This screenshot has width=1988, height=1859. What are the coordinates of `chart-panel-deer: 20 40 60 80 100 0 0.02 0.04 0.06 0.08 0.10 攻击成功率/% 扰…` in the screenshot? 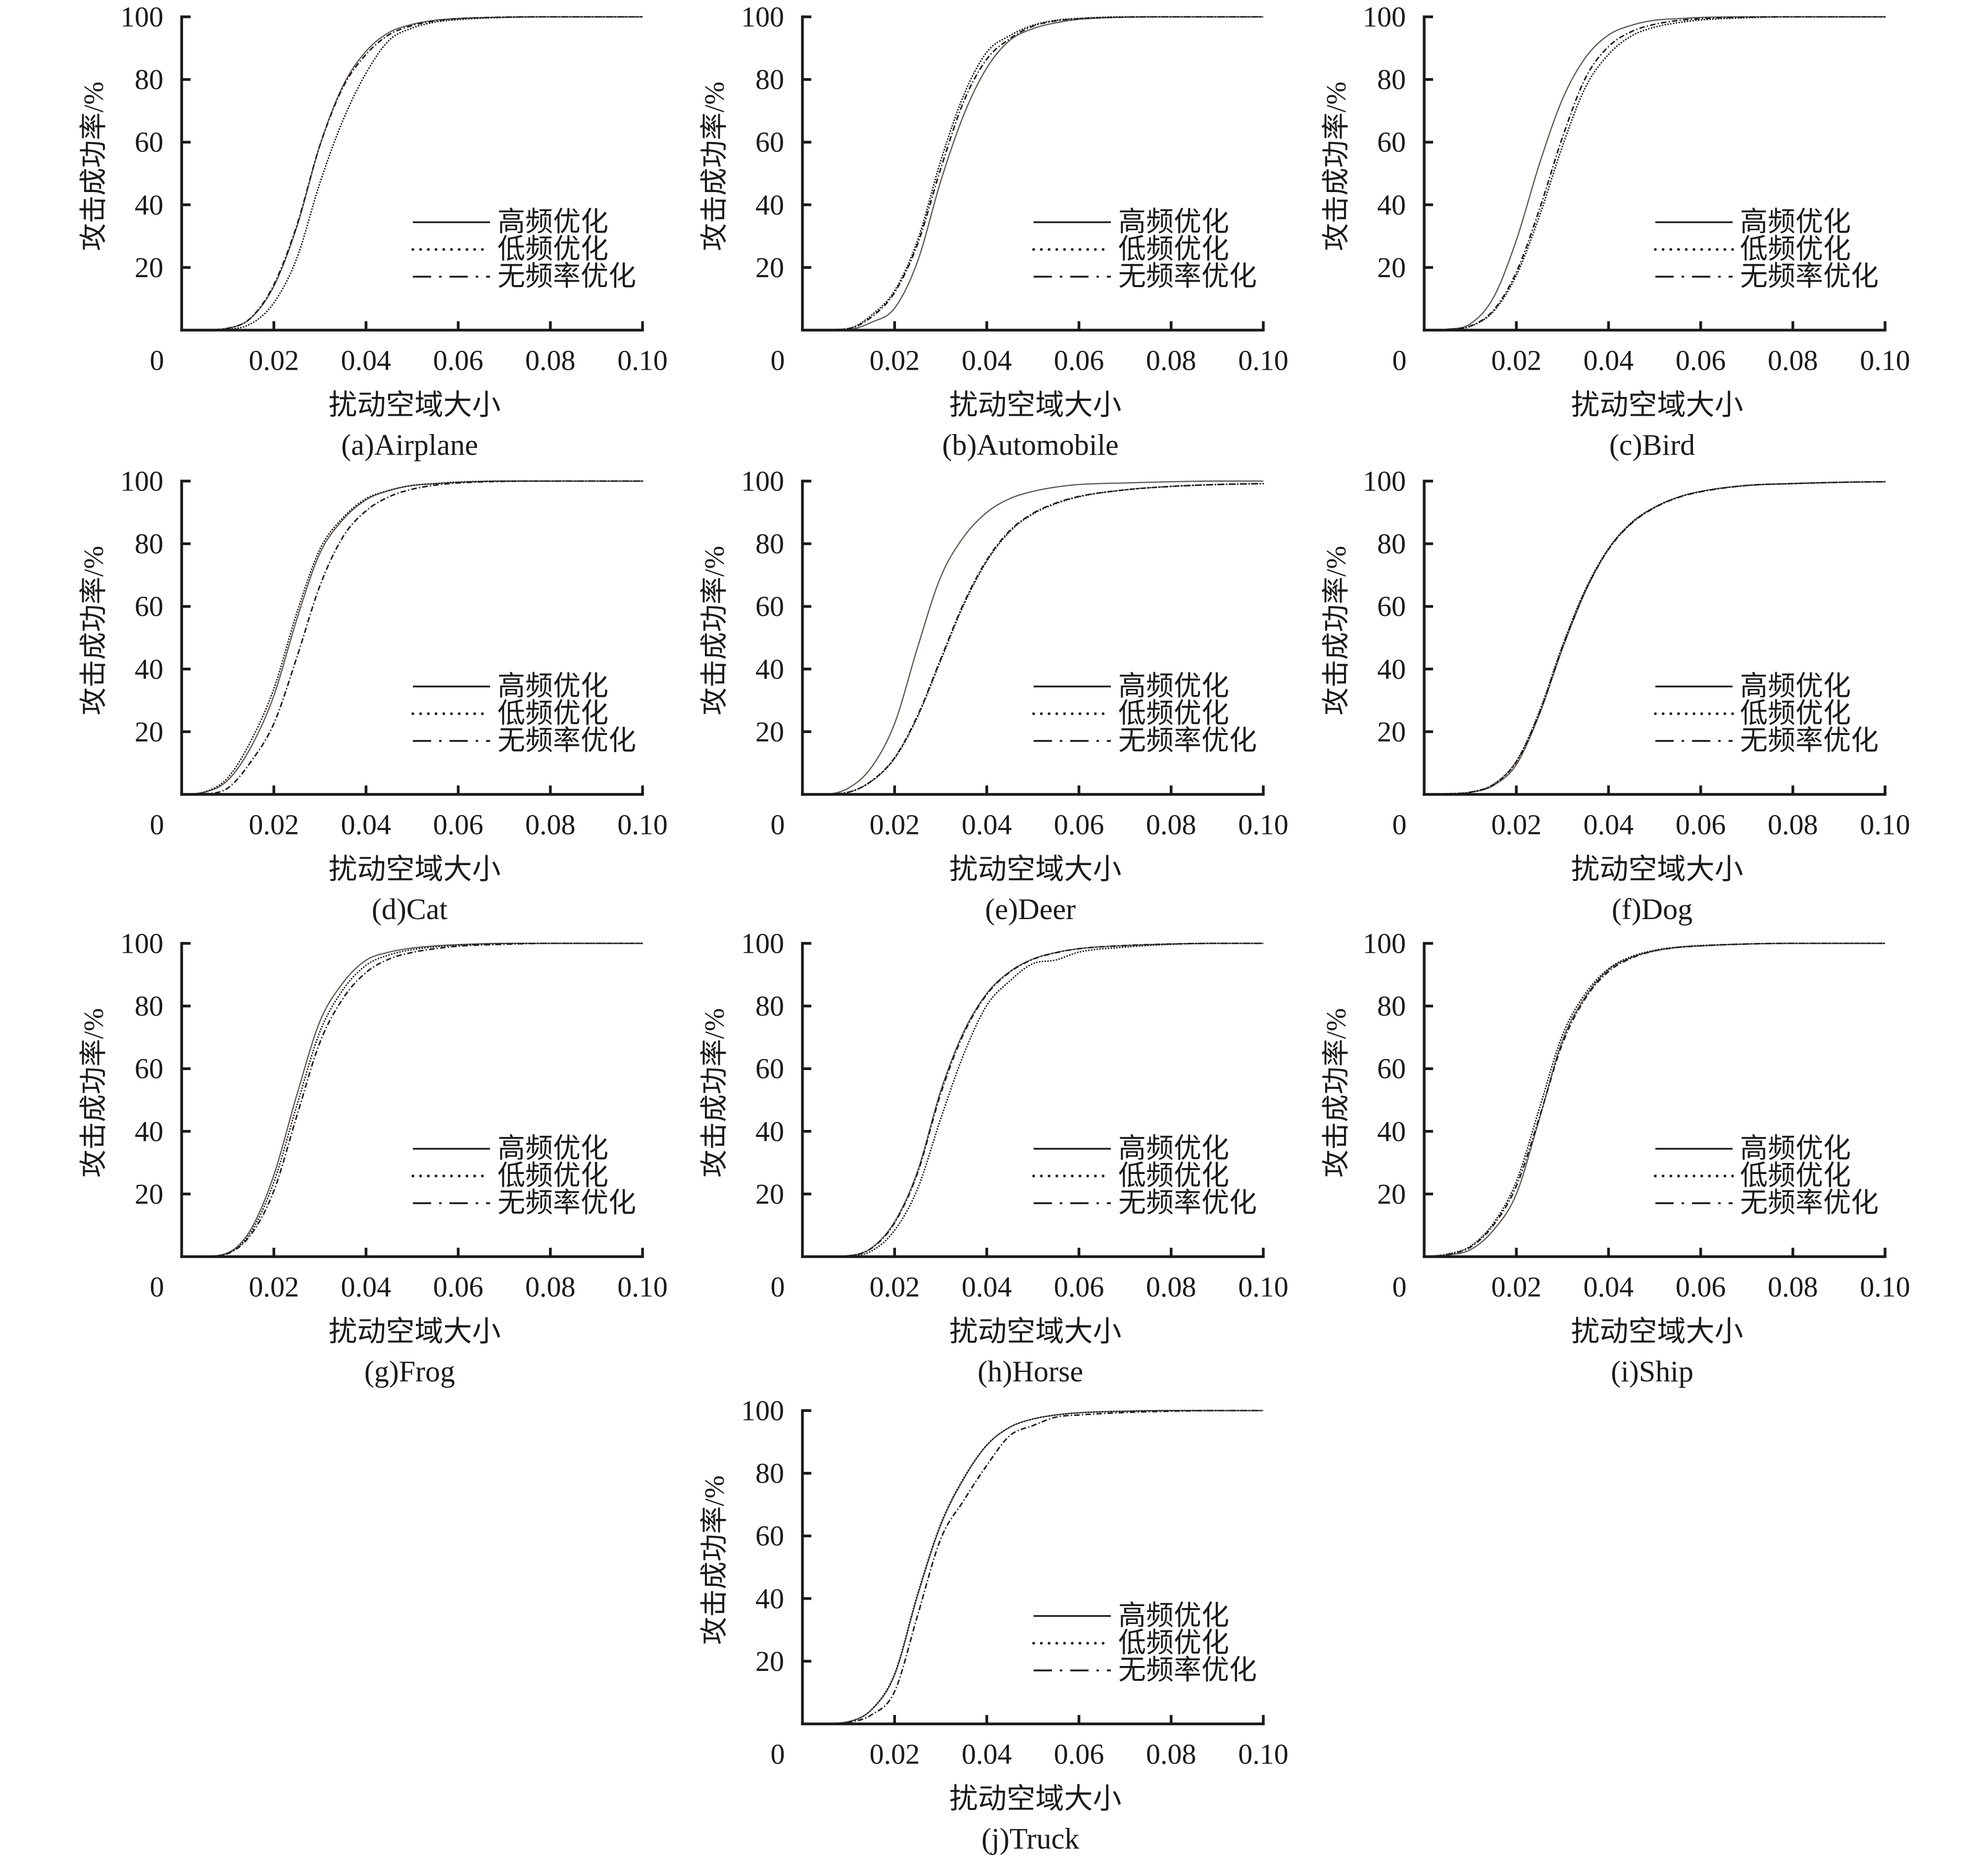 It's located at (994, 695).